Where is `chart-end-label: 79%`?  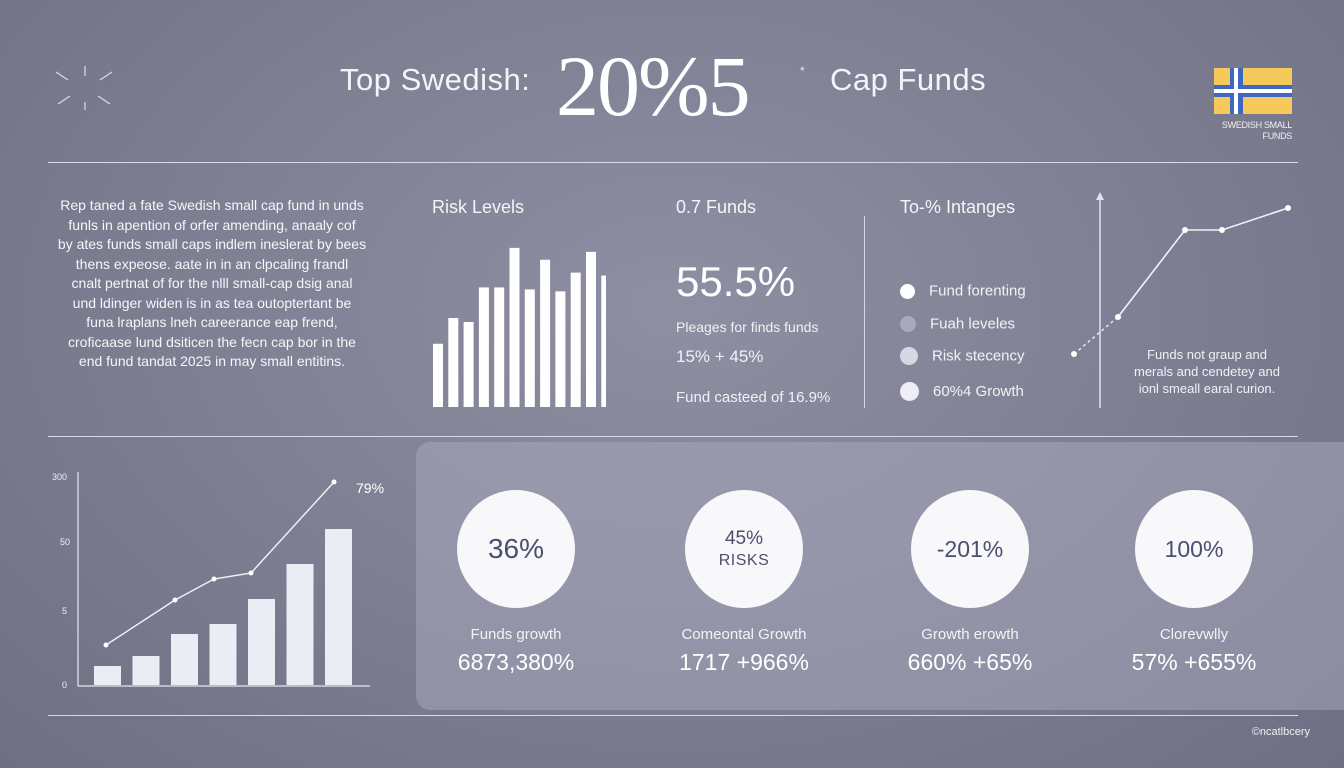
chart-end-label: 79% is located at coordinates (370, 488).